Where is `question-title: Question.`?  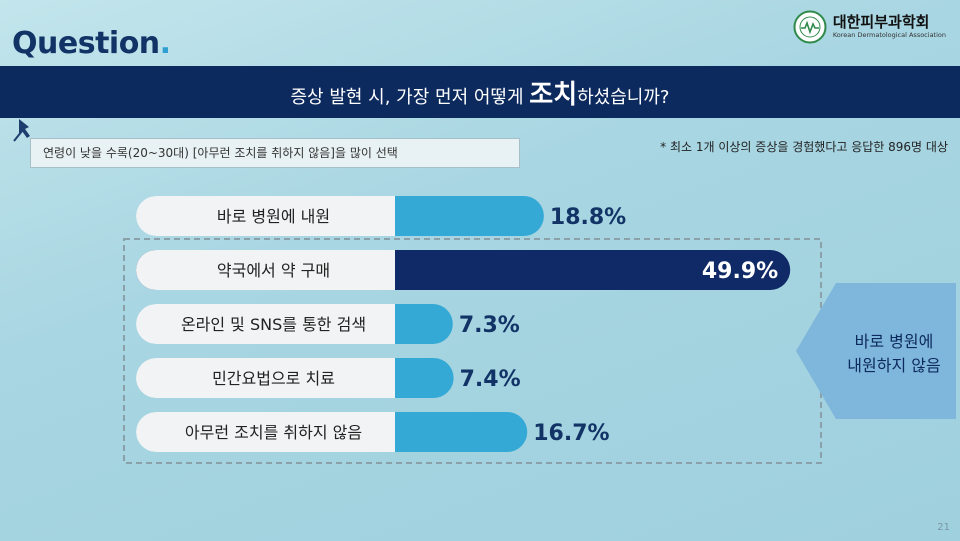 question-title: Question. is located at coordinates (91, 43).